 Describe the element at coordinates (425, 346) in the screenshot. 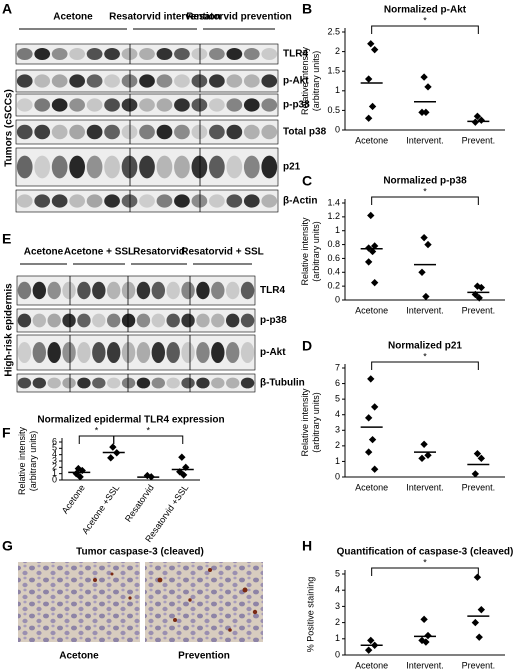

I see `chart-title: Normalized p21` at that location.